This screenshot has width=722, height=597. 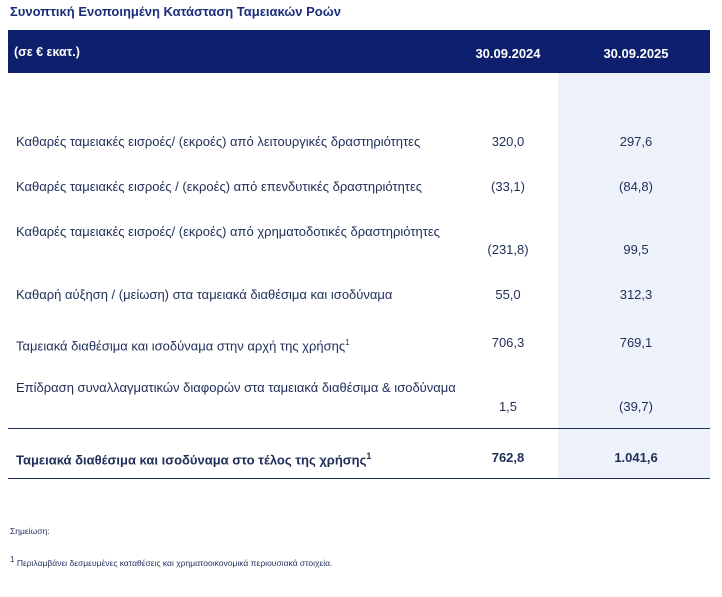 I want to click on cell-value: 297,6, so click(x=636, y=141).